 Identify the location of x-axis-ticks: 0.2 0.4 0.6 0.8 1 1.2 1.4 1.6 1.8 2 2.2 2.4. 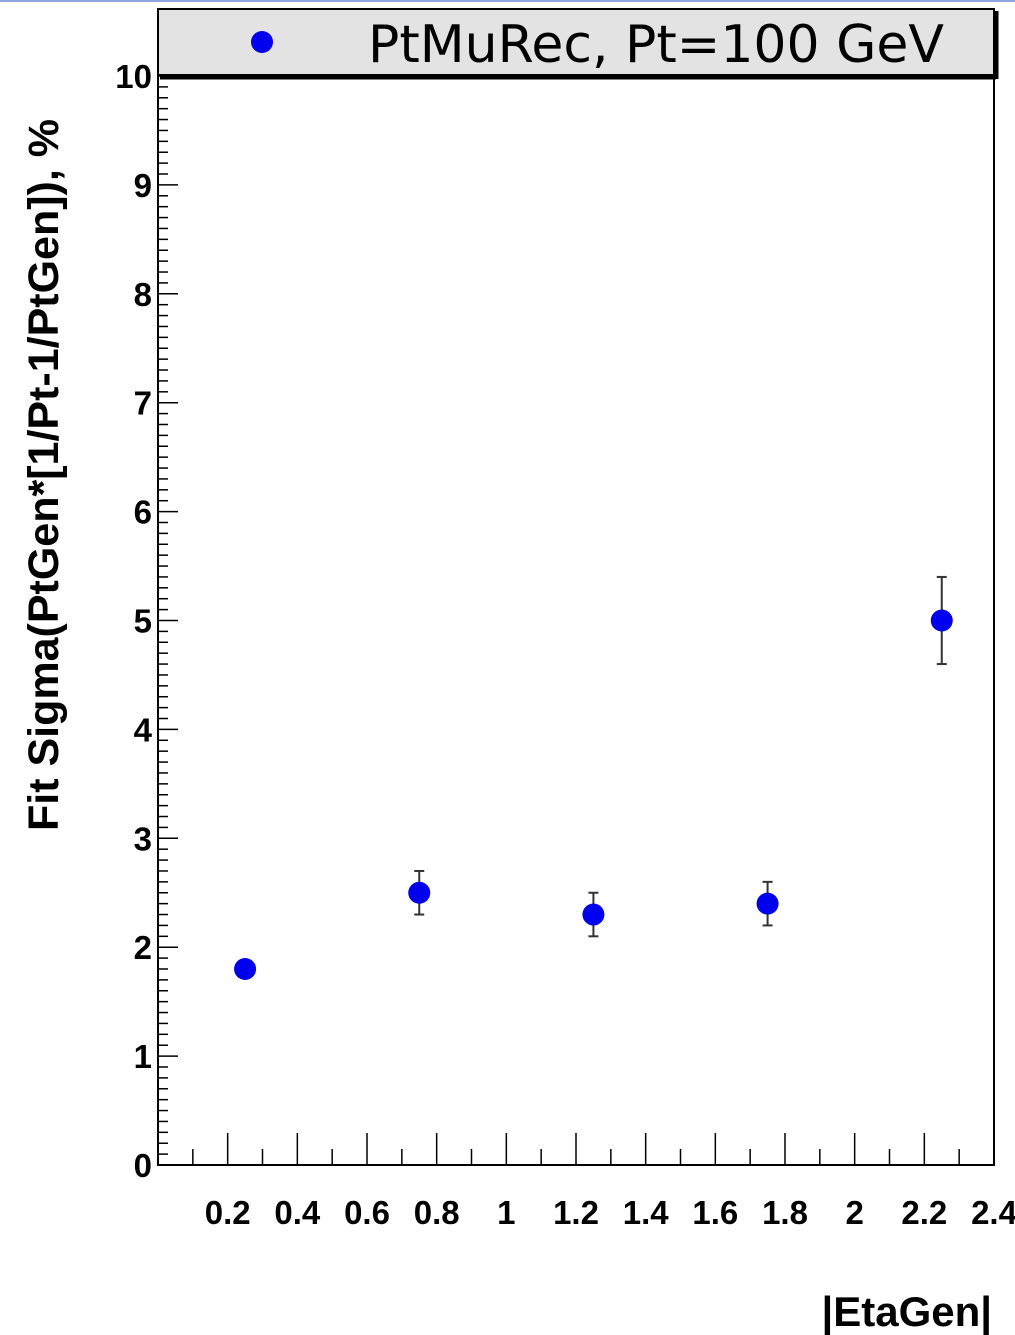
(603, 1182).